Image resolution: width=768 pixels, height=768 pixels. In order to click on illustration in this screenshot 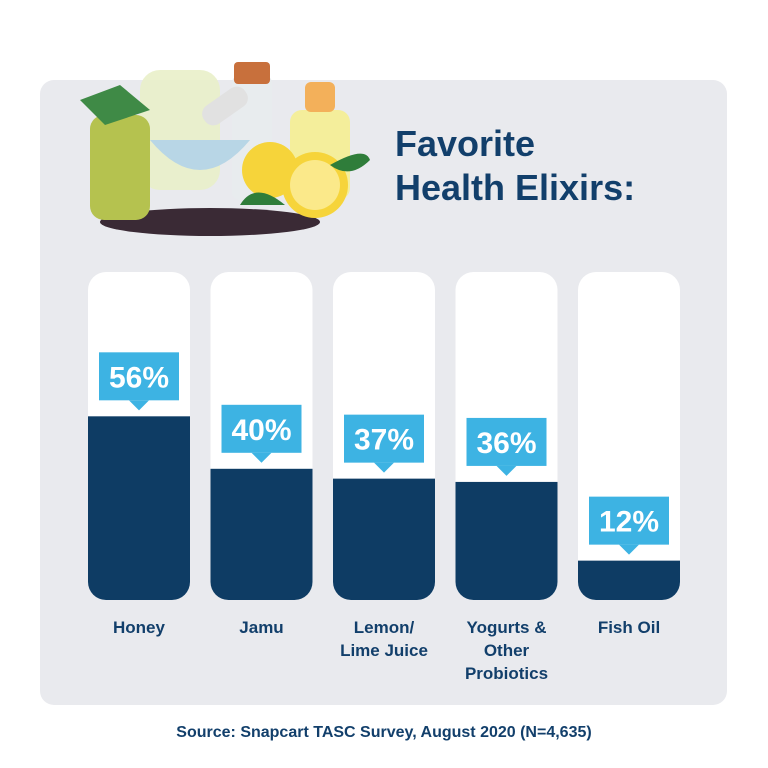, I will do `click(225, 149)`.